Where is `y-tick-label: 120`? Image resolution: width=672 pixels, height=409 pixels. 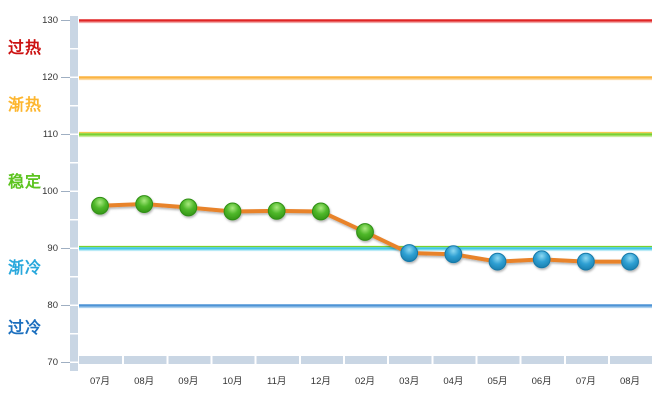
y-tick-label: 120 is located at coordinates (50, 77).